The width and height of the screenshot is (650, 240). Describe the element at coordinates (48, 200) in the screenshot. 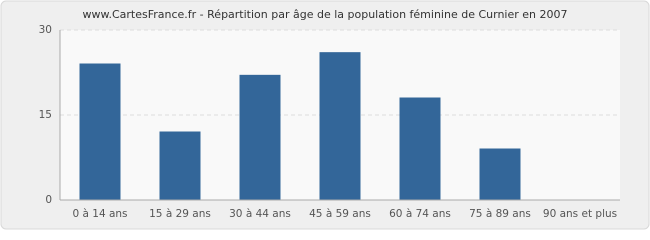

I see `y-tick-label: 0` at that location.